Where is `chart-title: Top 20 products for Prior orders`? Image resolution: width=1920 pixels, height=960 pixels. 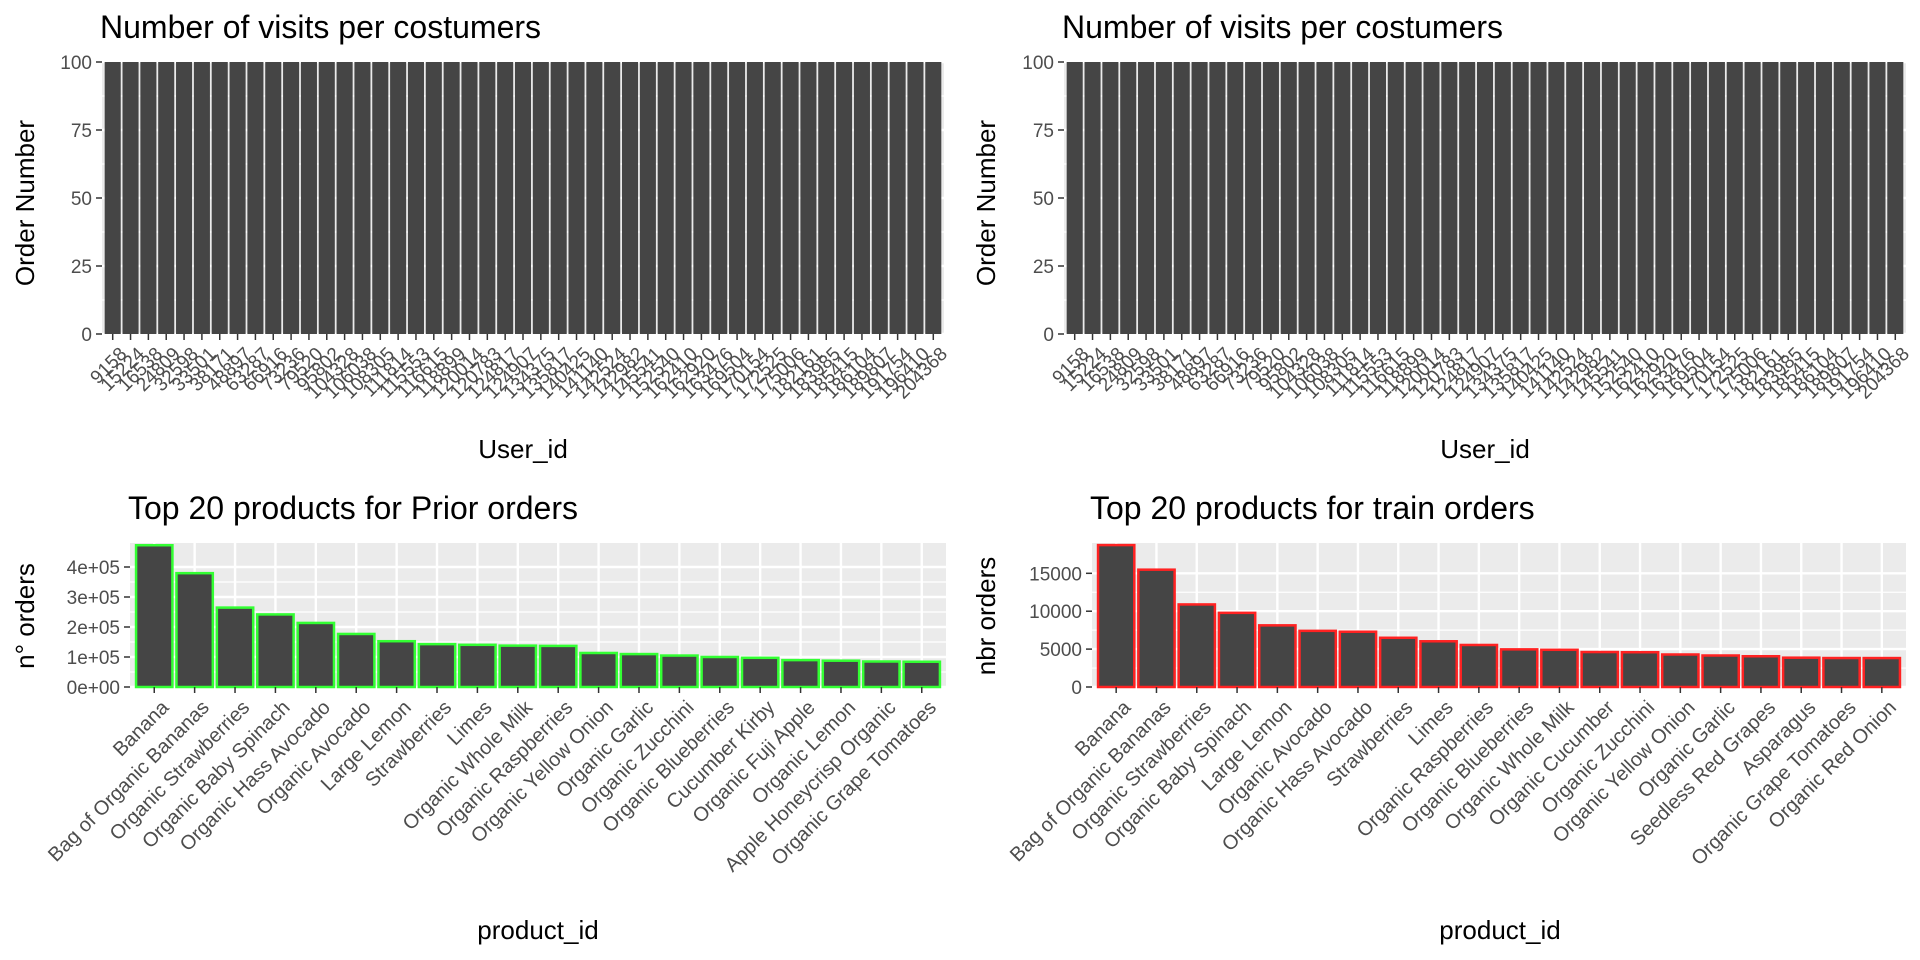 chart-title: Top 20 products for Prior orders is located at coordinates (353, 508).